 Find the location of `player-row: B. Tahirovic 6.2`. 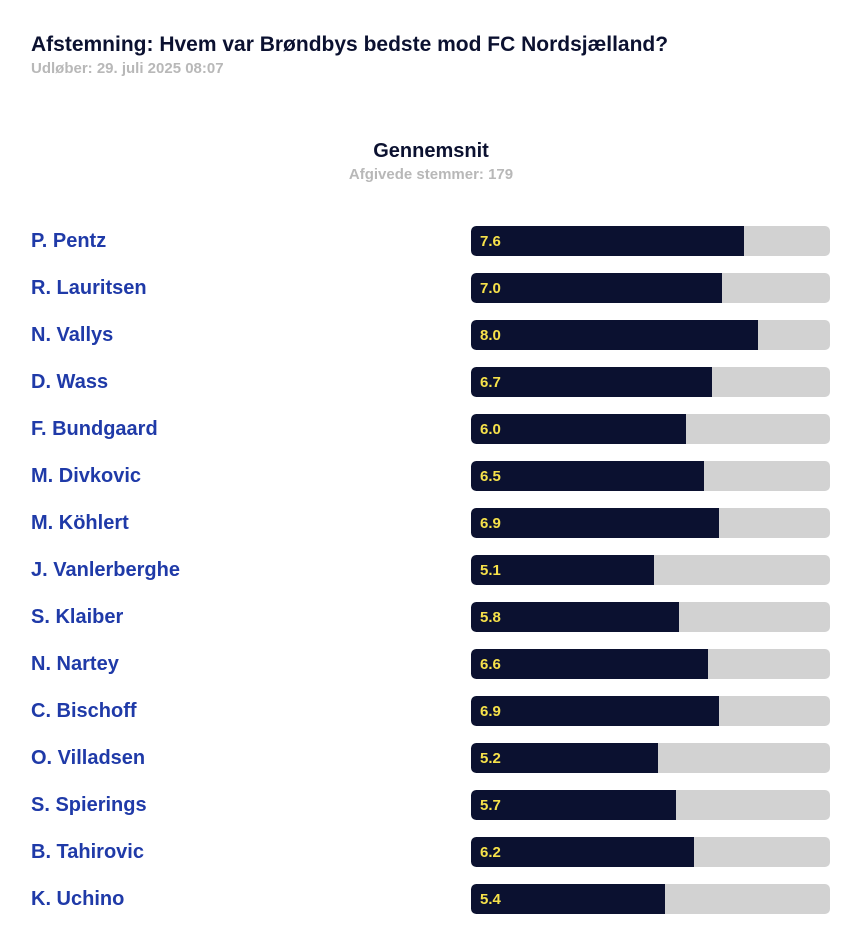

player-row: B. Tahirovic 6.2 is located at coordinates (431, 852).